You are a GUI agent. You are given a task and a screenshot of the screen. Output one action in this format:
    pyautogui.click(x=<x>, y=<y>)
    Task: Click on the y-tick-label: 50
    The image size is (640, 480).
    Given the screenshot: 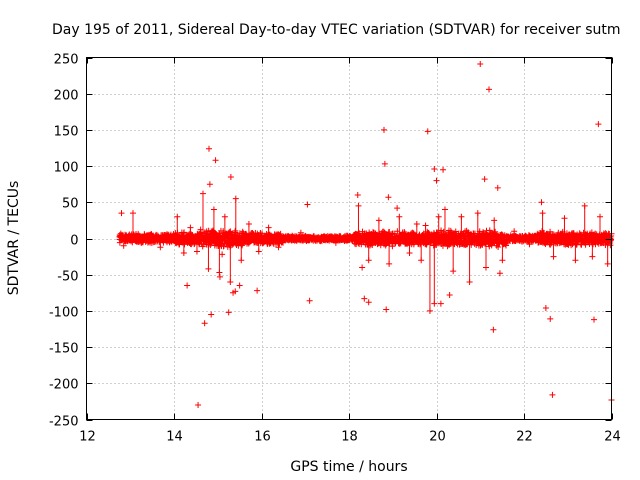 What is the action you would take?
    pyautogui.click(x=70, y=204)
    